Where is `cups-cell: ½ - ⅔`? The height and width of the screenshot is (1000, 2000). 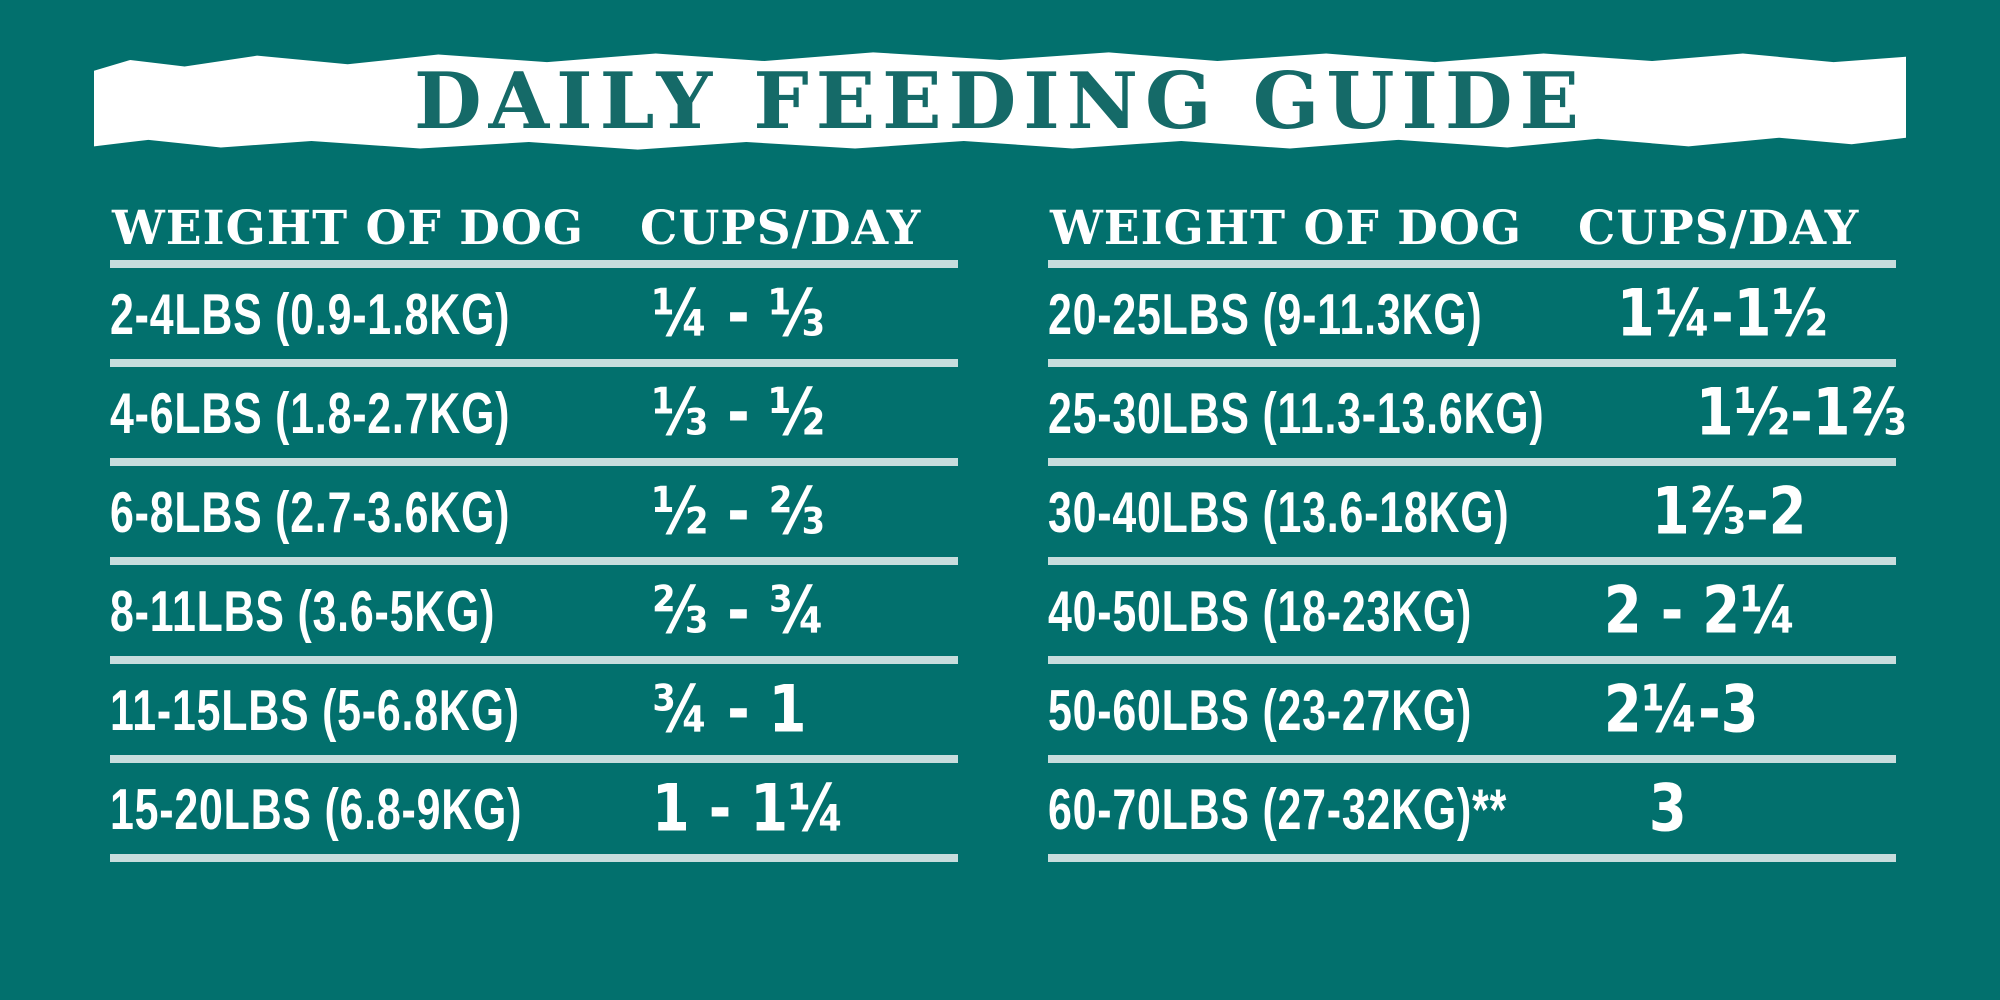 cups-cell: ½ - ⅔ is located at coordinates (738, 511).